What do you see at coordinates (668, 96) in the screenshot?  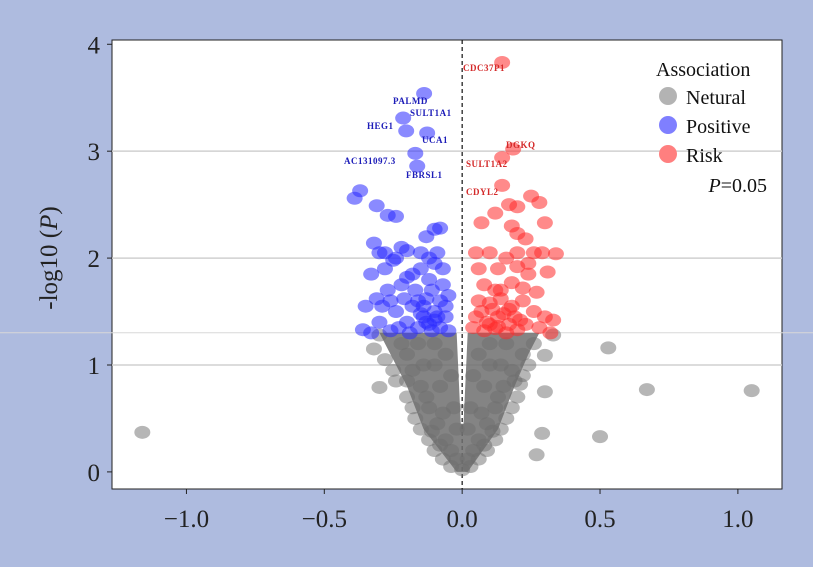 I see `legend-swatch-netural` at bounding box center [668, 96].